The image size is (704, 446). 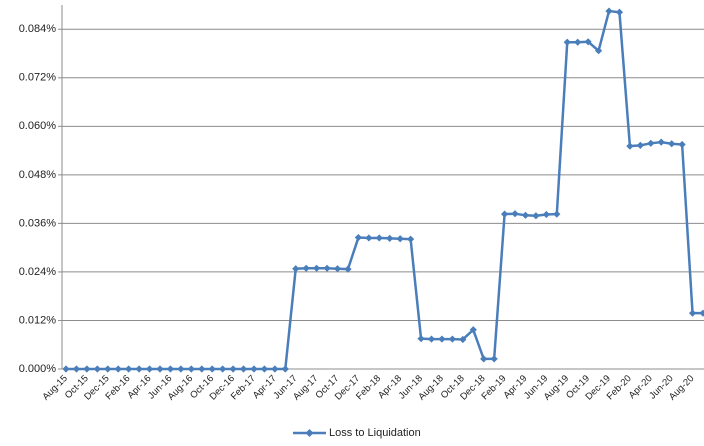 I want to click on y-tick-label: 0.084%, so click(x=38, y=29).